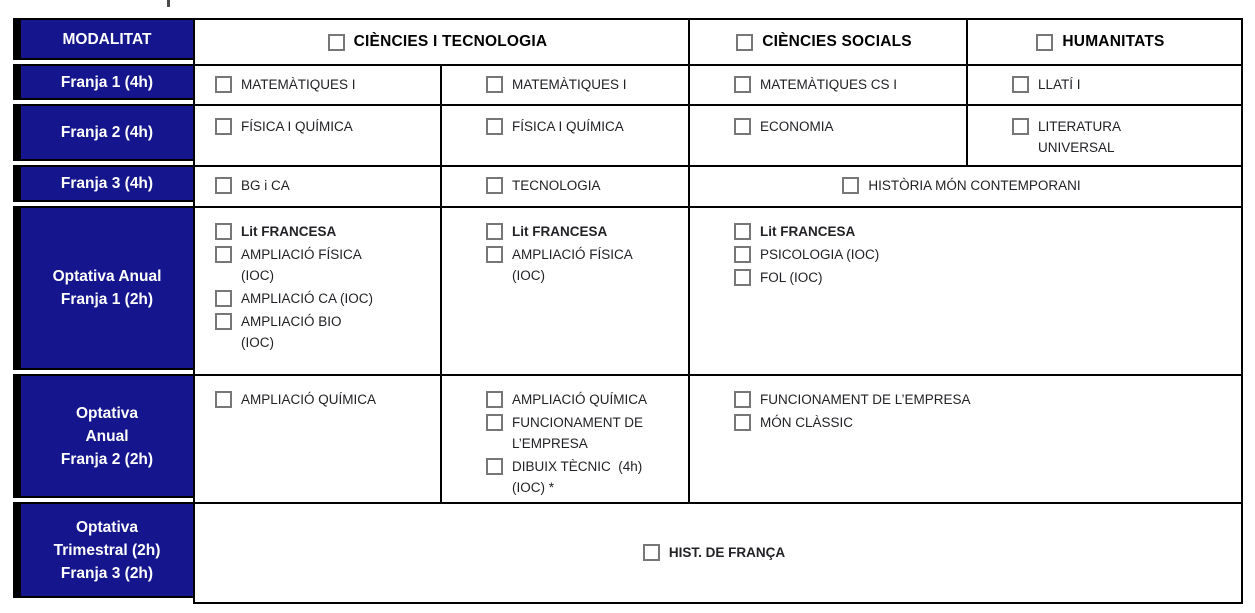 The width and height of the screenshot is (1255, 613). Describe the element at coordinates (742, 231) in the screenshot. I see `checkbox-lit-francesa-c` at that location.